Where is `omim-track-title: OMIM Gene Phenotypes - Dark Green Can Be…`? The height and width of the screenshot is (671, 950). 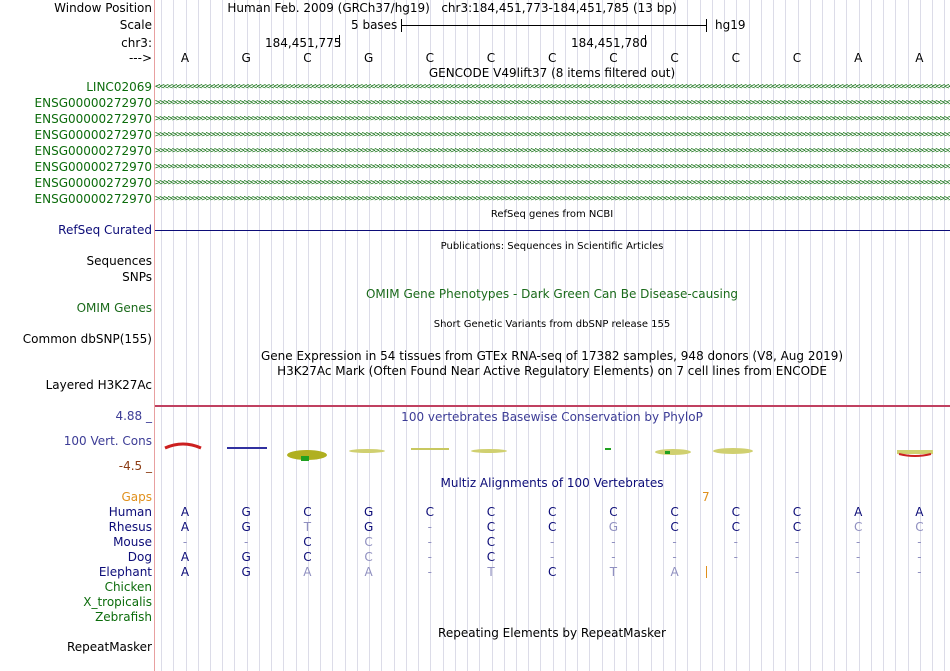 omim-track-title: OMIM Gene Phenotypes - Dark Green Can Be… is located at coordinates (552, 294).